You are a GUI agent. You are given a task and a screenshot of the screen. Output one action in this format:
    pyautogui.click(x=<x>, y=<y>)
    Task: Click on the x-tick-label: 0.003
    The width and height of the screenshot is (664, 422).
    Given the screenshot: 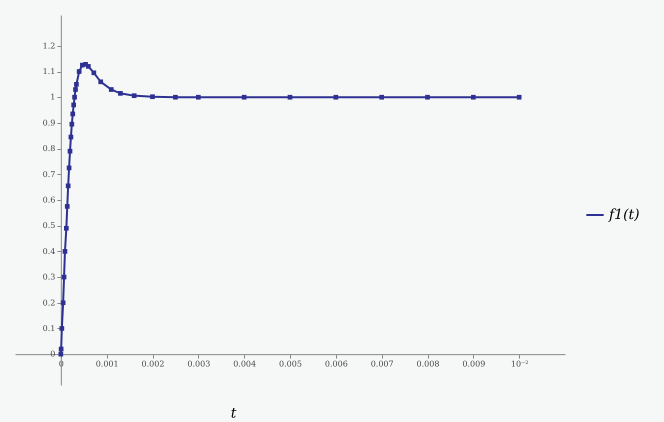 What is the action you would take?
    pyautogui.click(x=198, y=364)
    